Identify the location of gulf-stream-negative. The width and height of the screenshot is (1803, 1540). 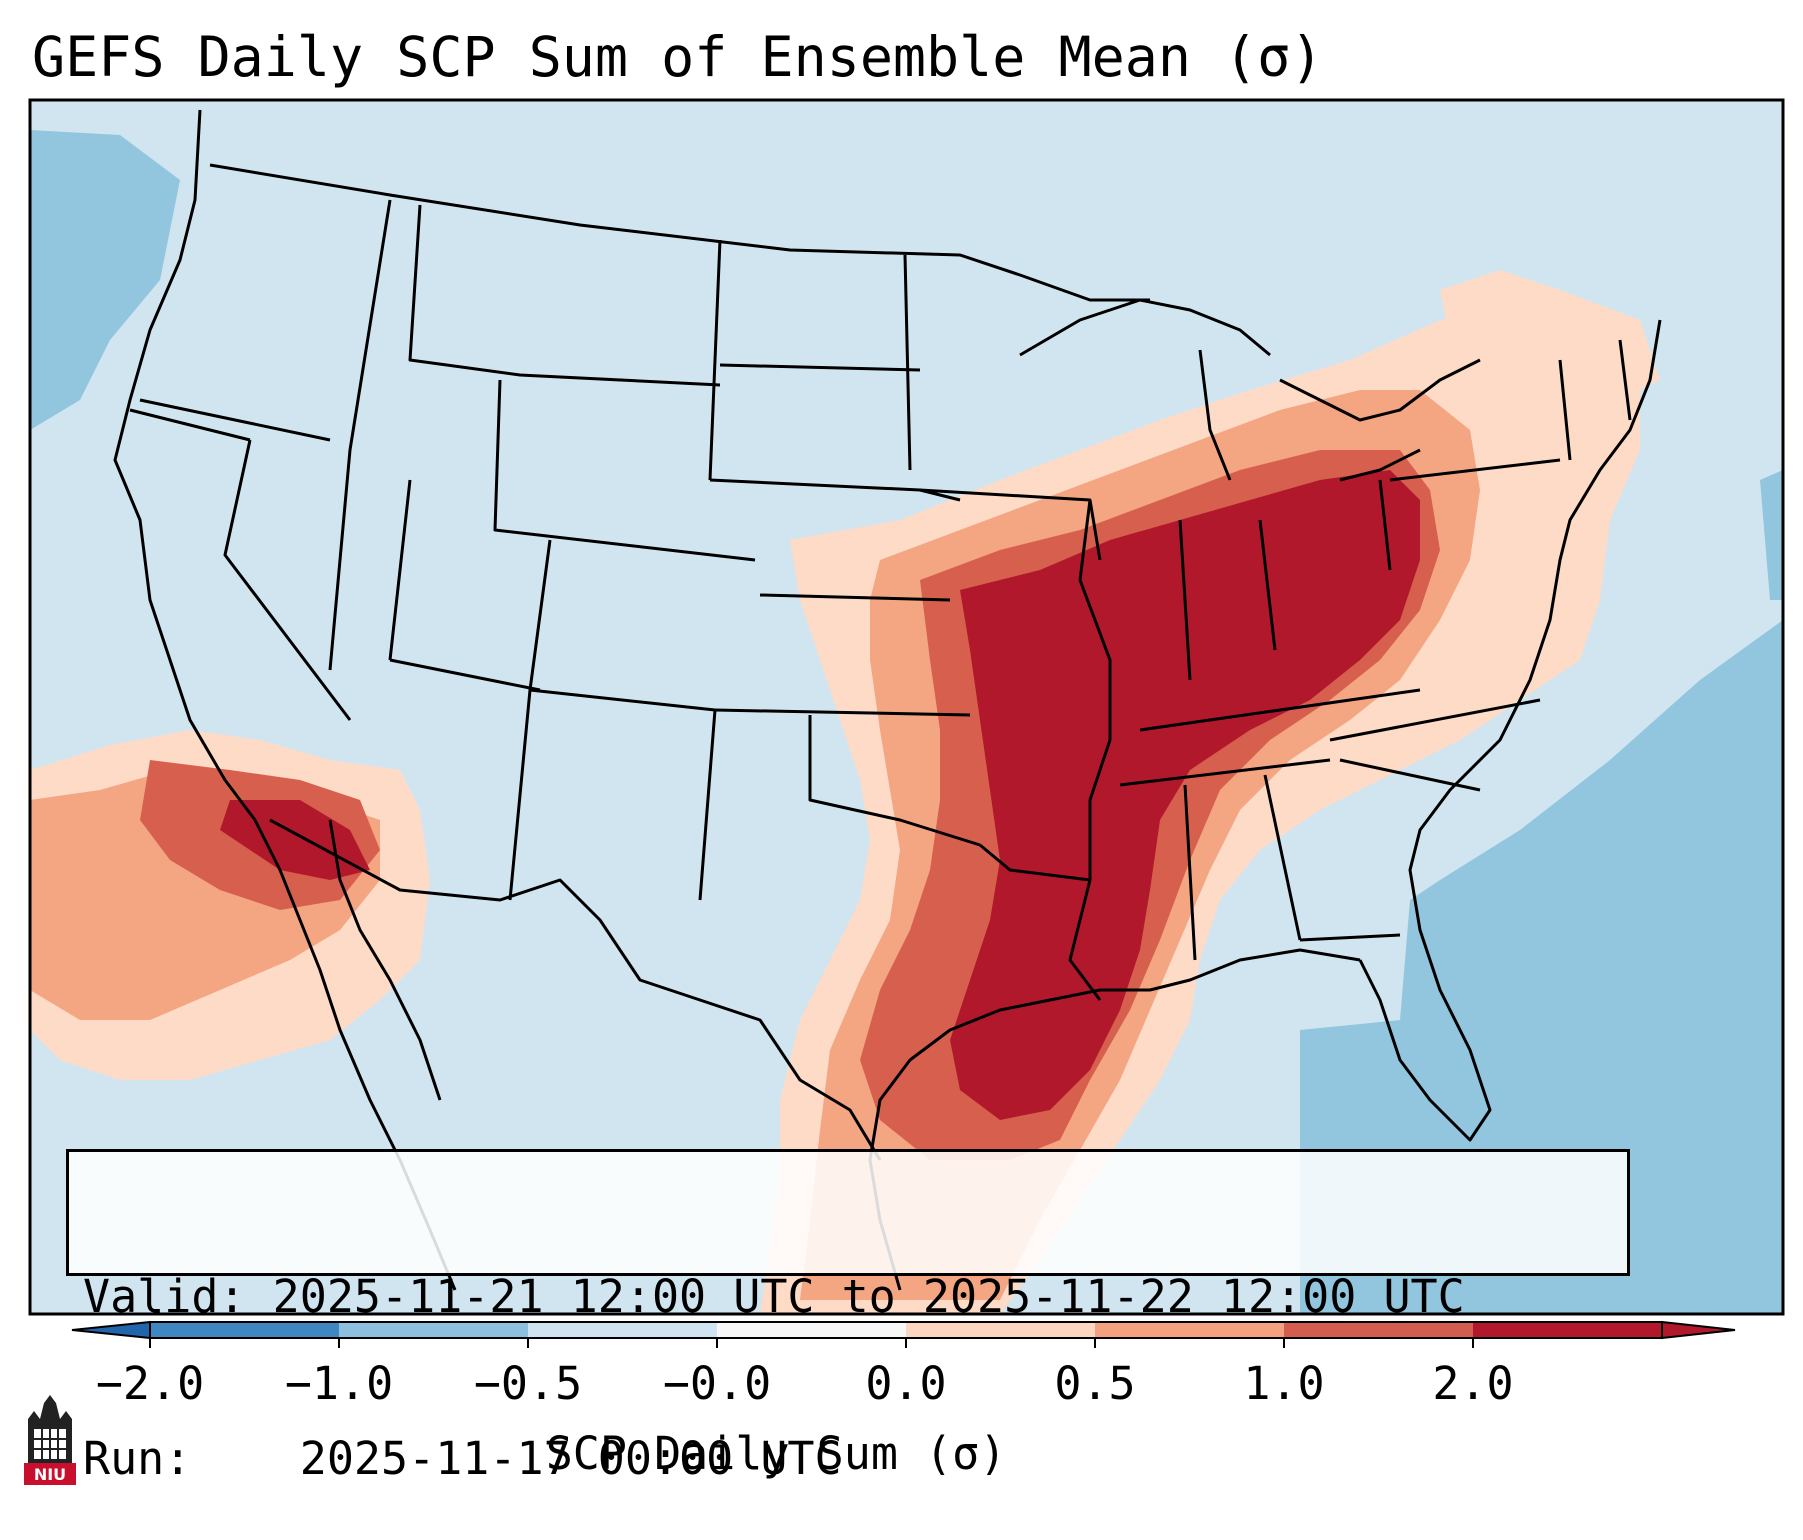
(1771, 535).